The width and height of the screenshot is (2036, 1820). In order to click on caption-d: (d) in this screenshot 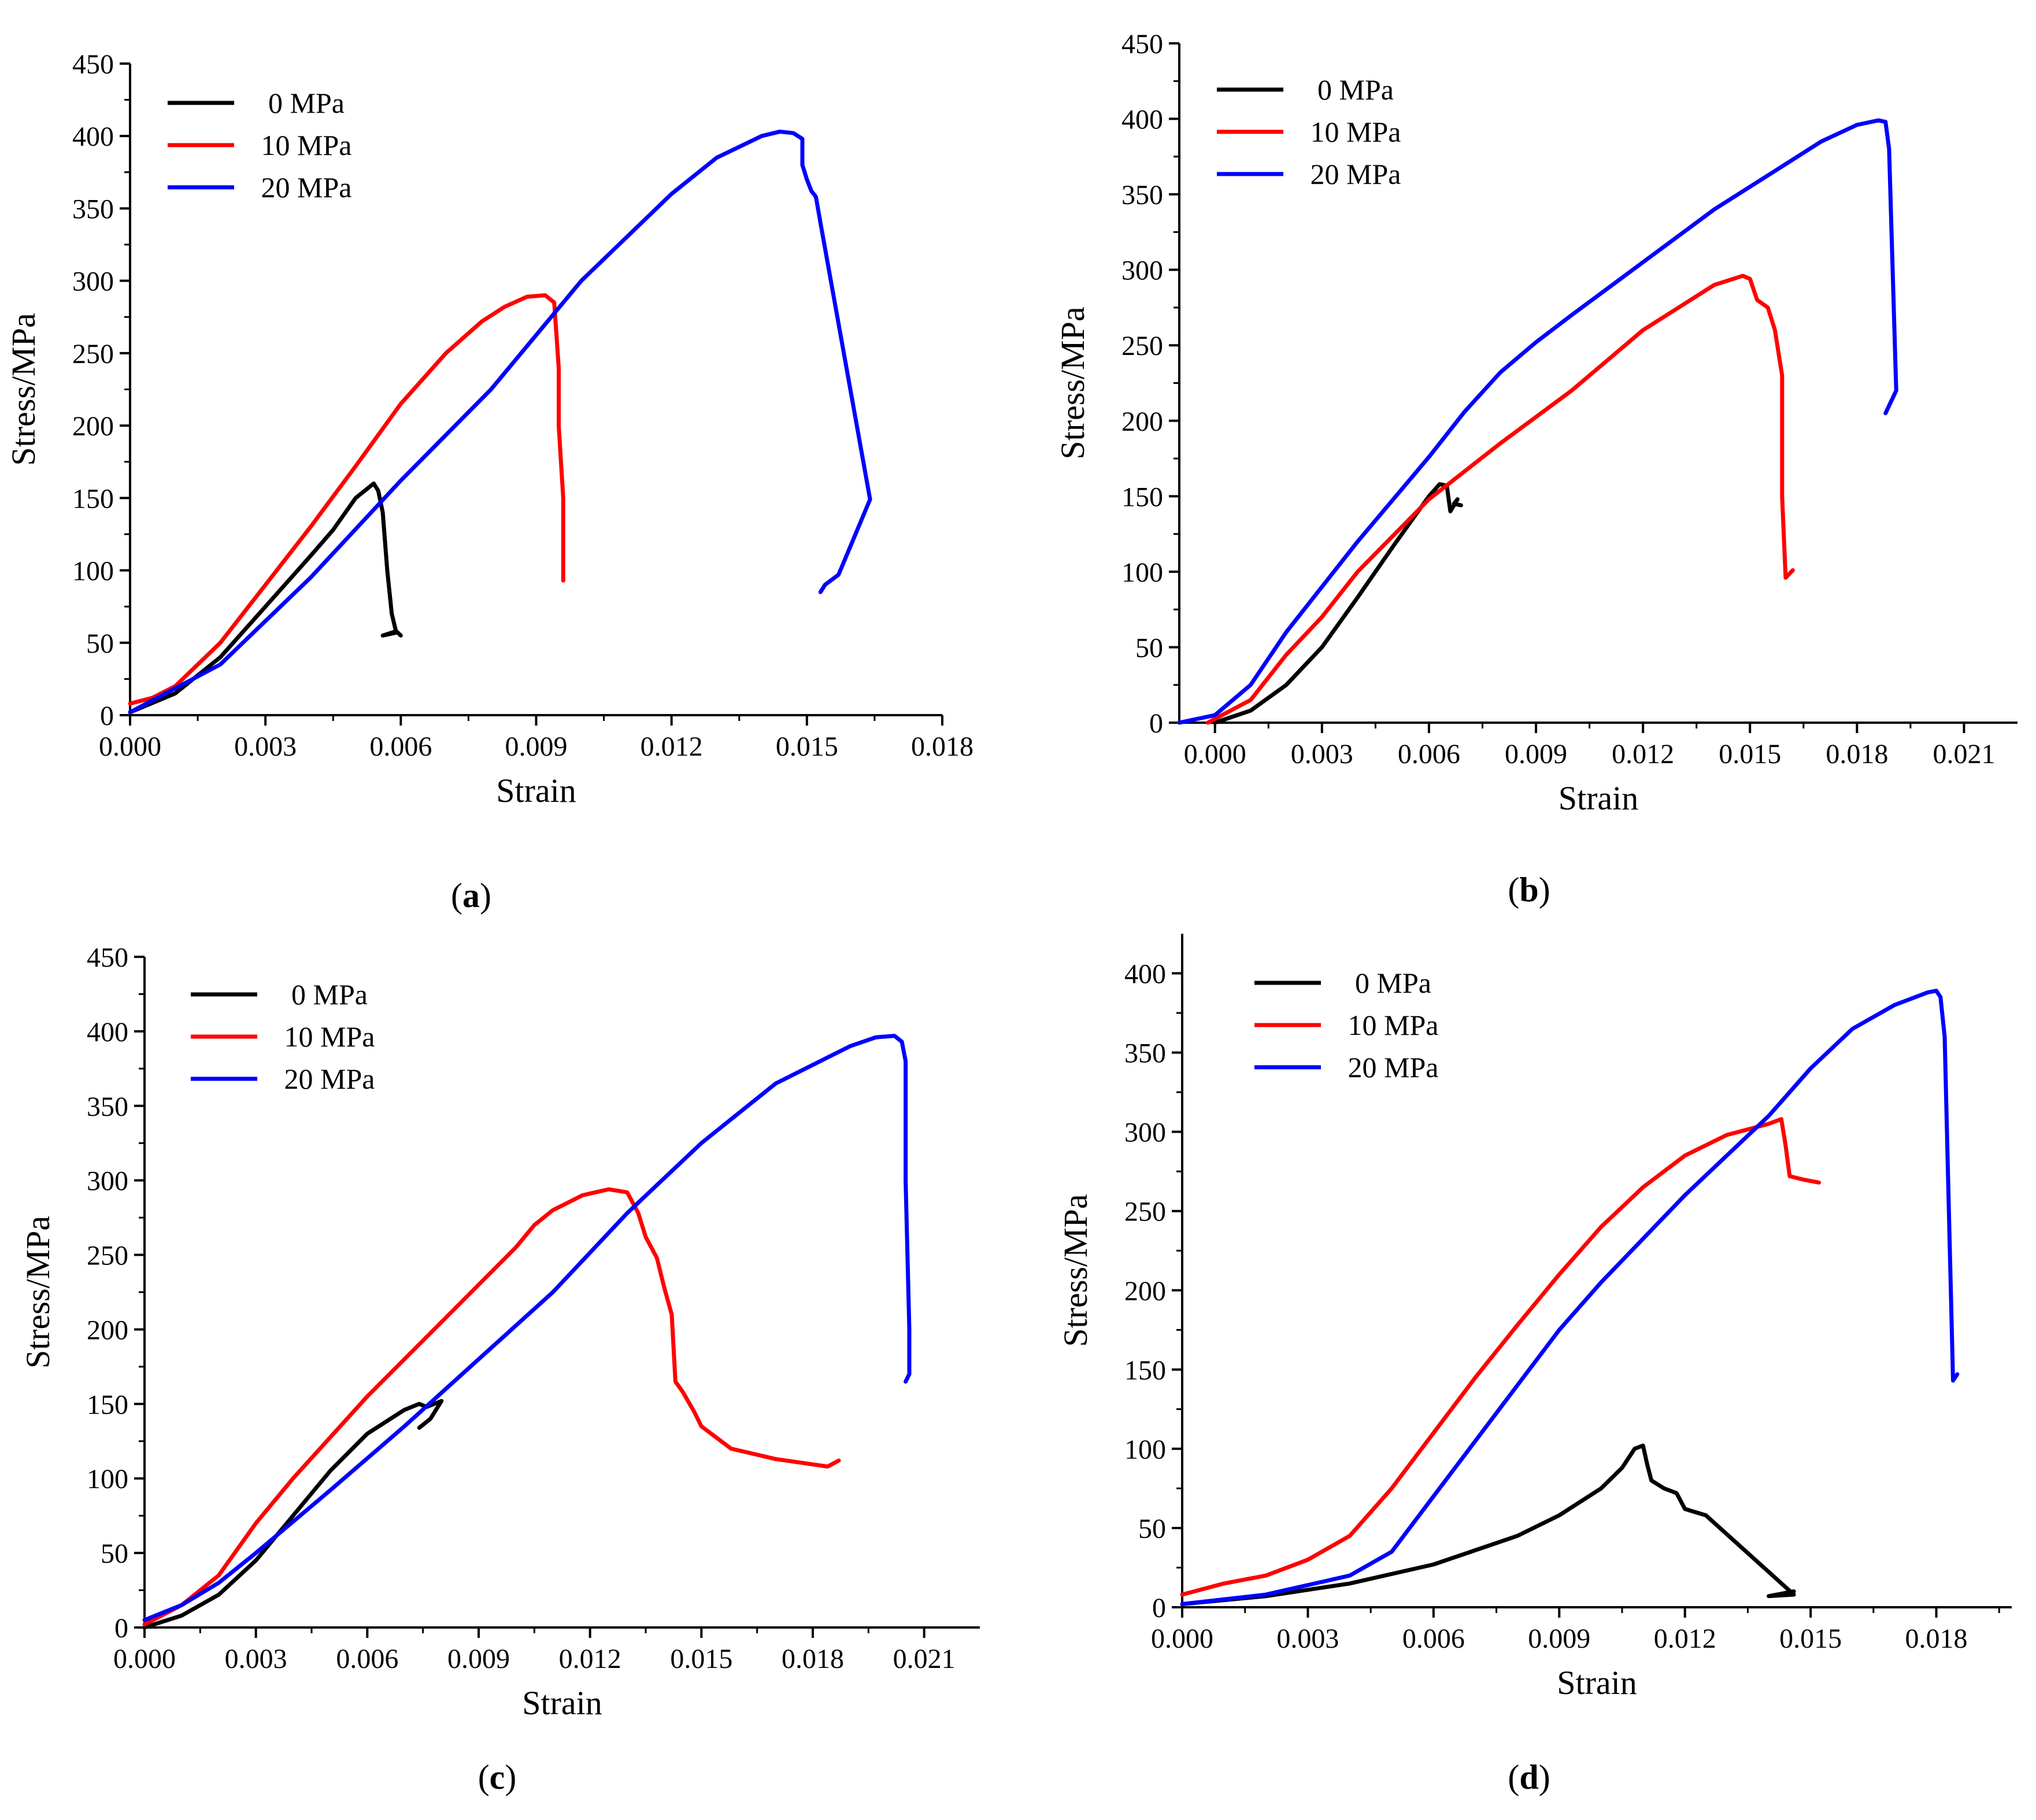, I will do `click(1529, 1777)`.